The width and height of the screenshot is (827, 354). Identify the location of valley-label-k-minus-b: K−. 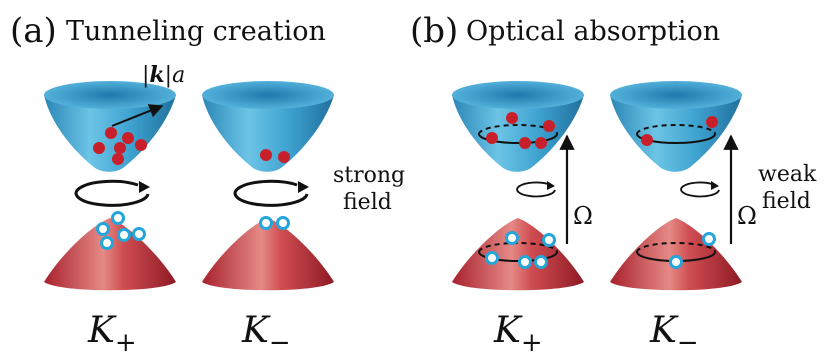
(674, 332).